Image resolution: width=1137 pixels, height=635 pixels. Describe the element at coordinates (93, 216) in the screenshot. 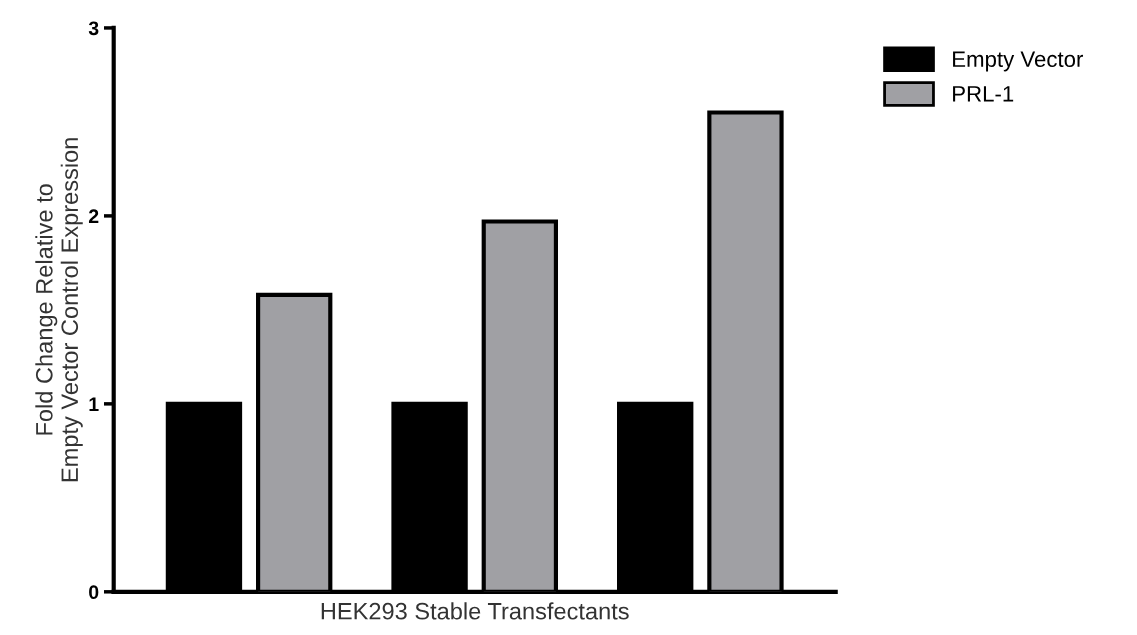

I see `y-tick-label: 2` at that location.